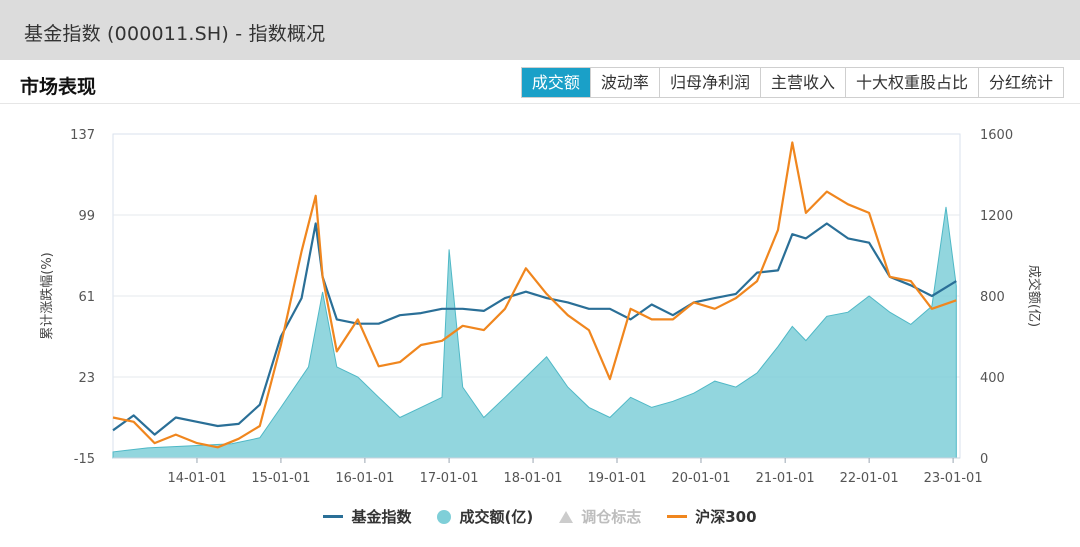 This screenshot has width=1080, height=547. What do you see at coordinates (540, 30) in the screenshot?
I see `page-header: 基金指数 (000011.SH) - 指数概况` at bounding box center [540, 30].